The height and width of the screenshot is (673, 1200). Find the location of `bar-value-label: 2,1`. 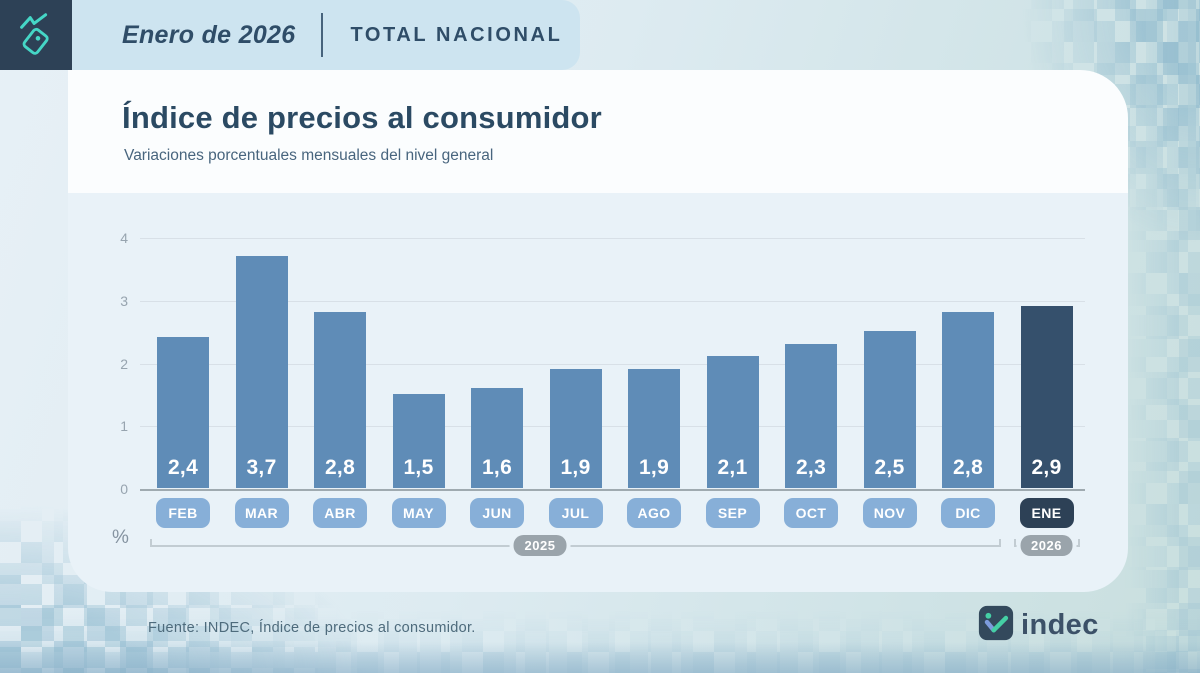

bar-value-label: 2,1 is located at coordinates (732, 467).